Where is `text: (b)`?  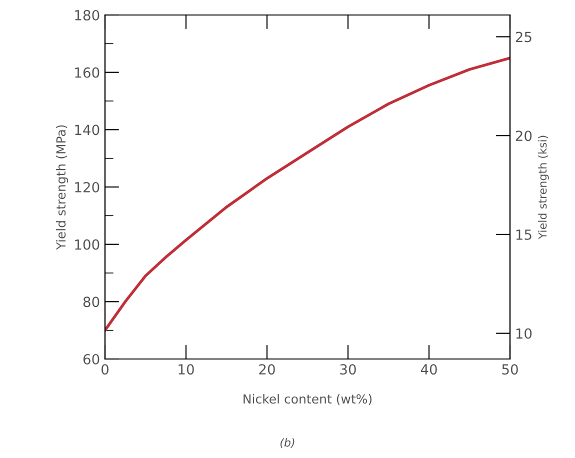
text: (b) is located at coordinates (287, 443).